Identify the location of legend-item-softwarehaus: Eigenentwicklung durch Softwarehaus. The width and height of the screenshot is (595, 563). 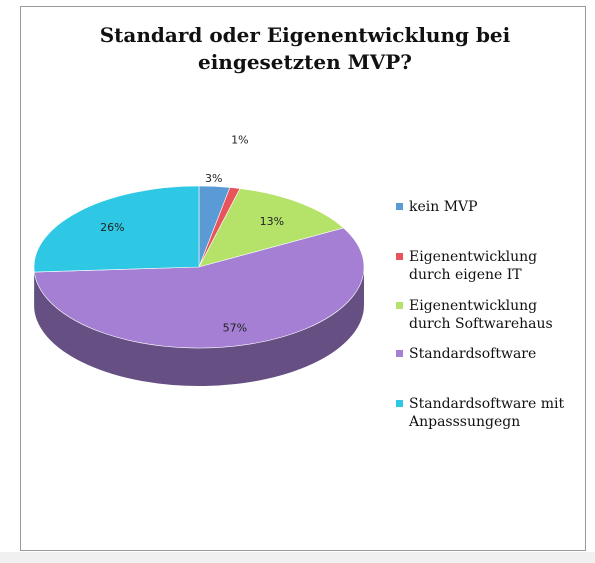
(474, 315).